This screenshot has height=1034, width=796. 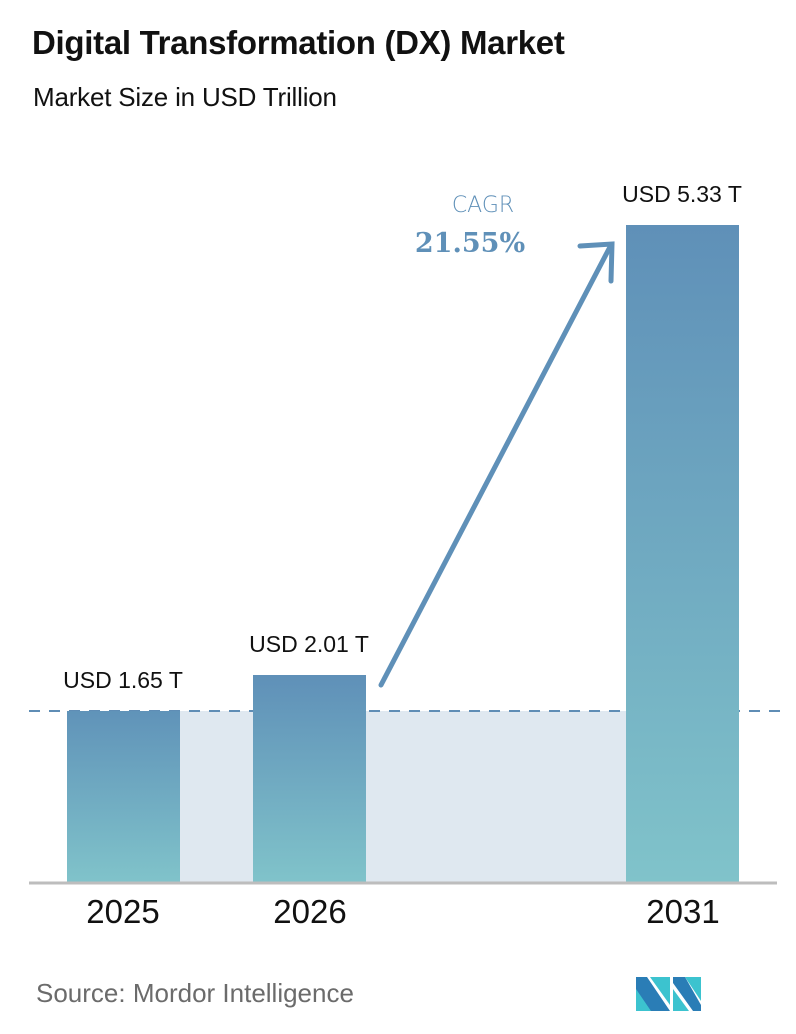 I want to click on value-label-2025: USD 1.65 T, so click(x=123, y=680).